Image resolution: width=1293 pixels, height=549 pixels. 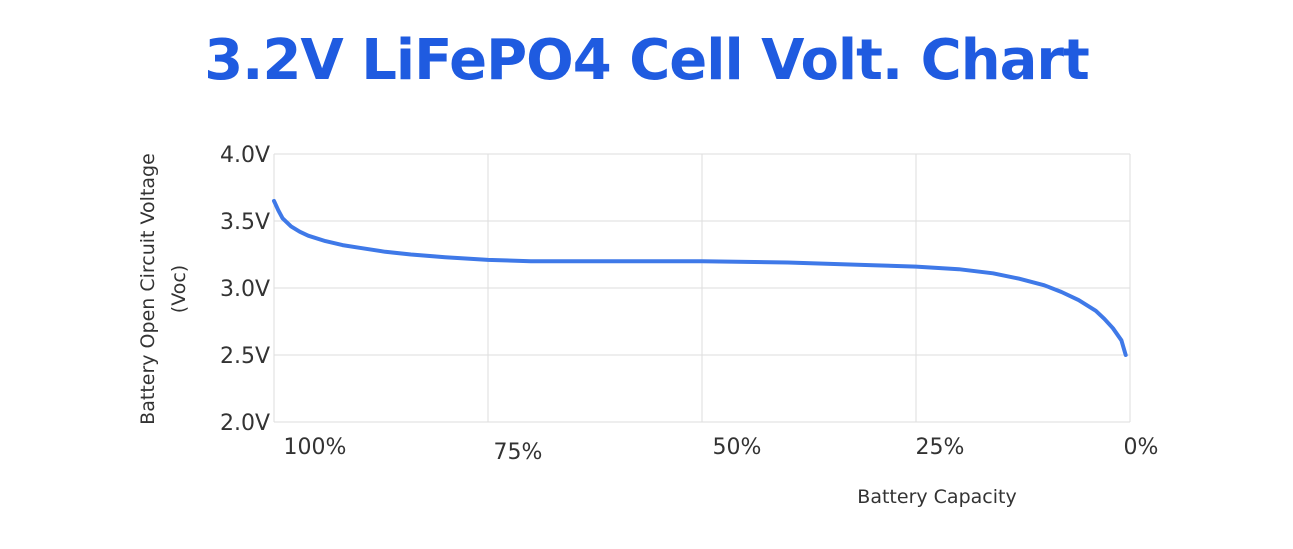 I want to click on x-tick-label: 75%, so click(x=518, y=452).